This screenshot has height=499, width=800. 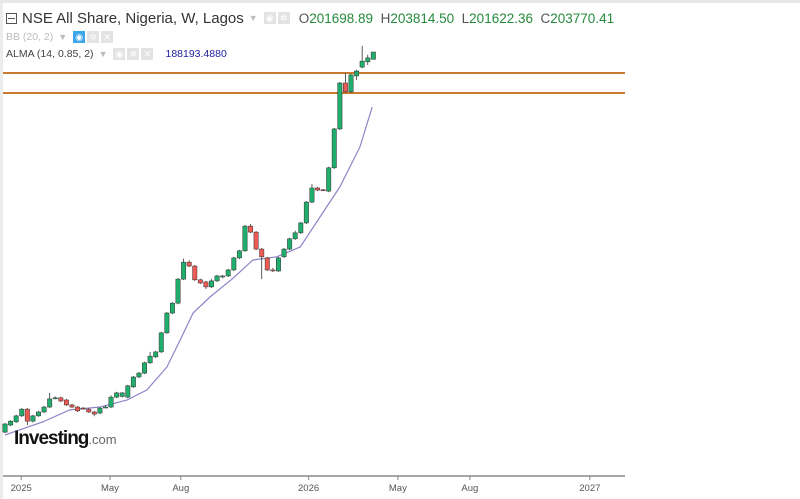 What do you see at coordinates (310, 54) in the screenshot?
I see `alma-indicator-row: ALMA (14, 0.85, 2) ▼ ◉ ✲ ✕ 188193.4880` at bounding box center [310, 54].